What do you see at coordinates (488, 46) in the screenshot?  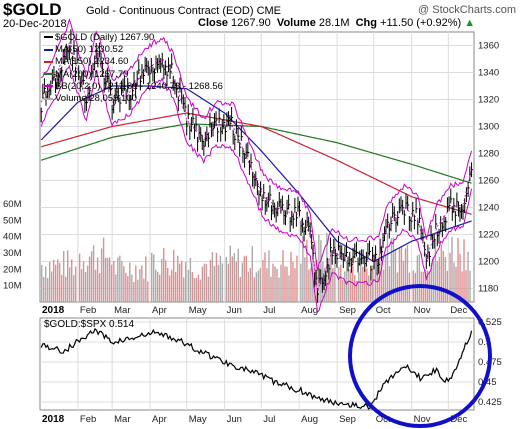 I see `price-tick-label: 1360` at bounding box center [488, 46].